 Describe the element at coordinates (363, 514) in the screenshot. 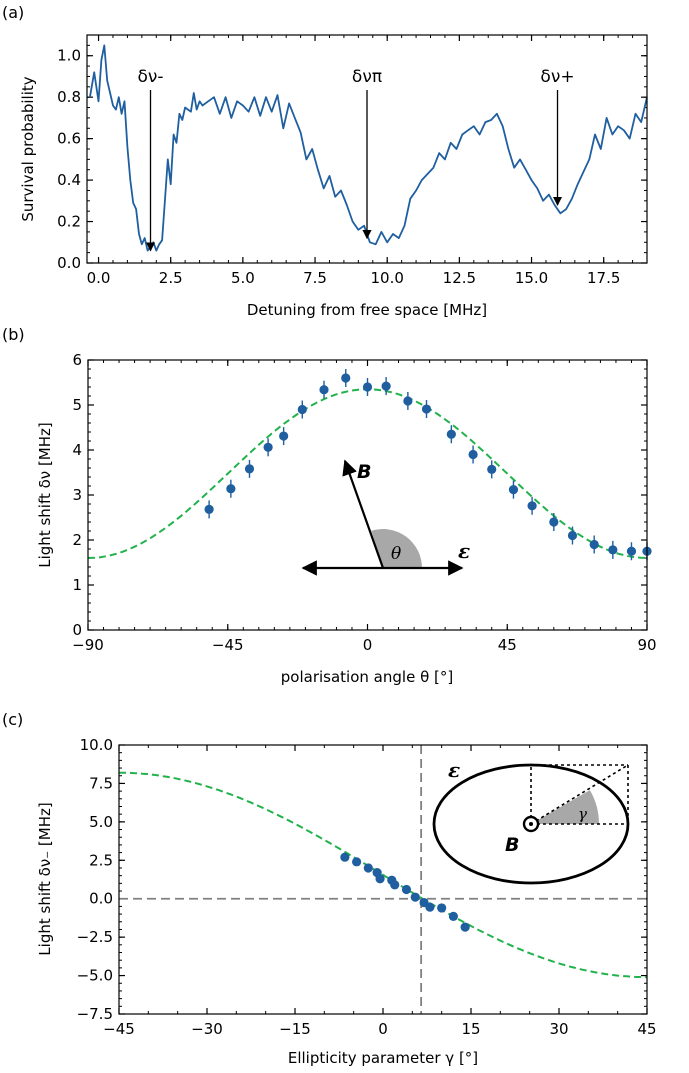

I see `b-vector-arrow` at that location.